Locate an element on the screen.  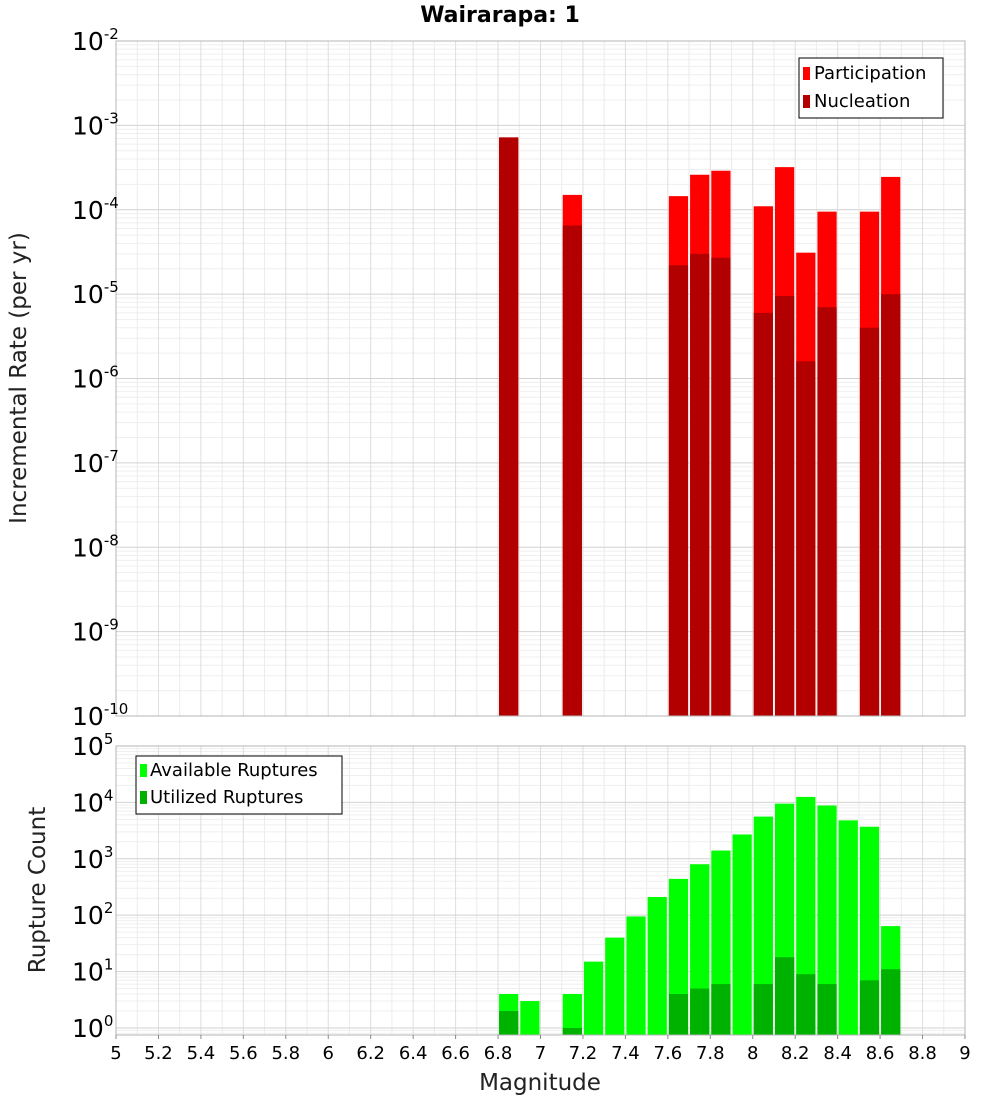
y-tick-label: 10⁵ is located at coordinates (92, 745).